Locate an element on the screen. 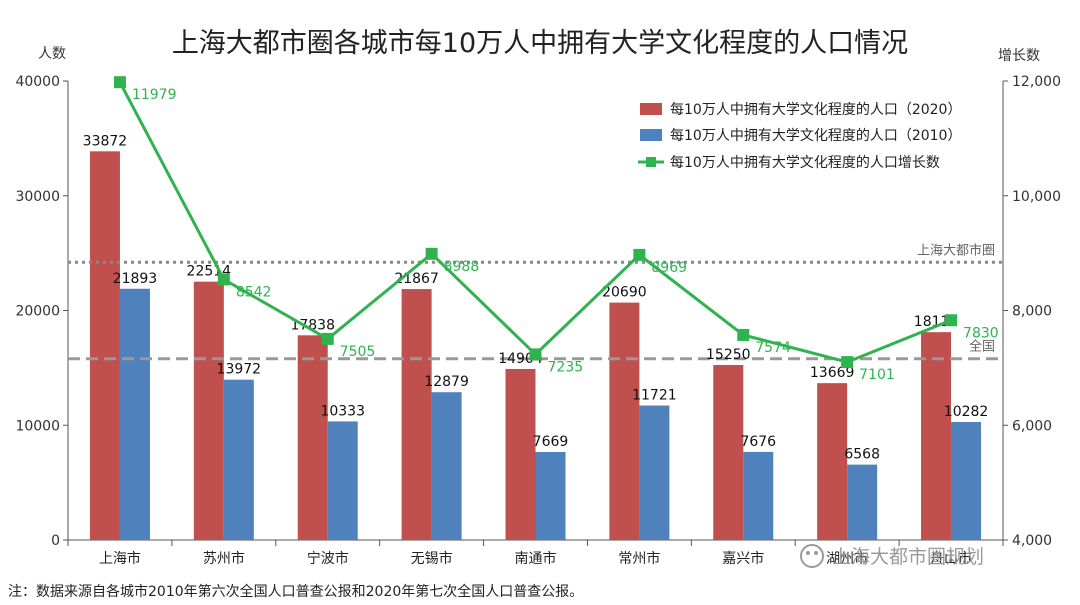 The width and height of the screenshot is (1080, 605). legend-swatch-growth-marker is located at coordinates (651, 162).